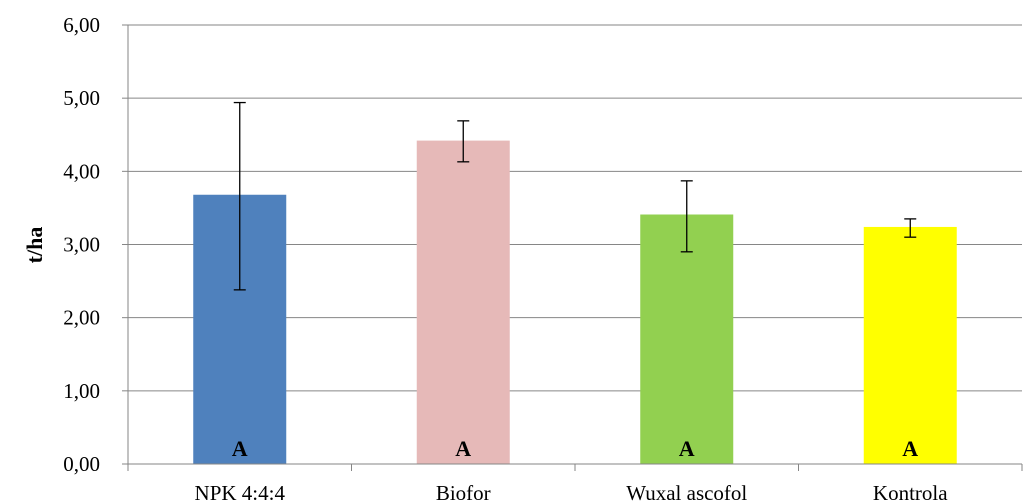 The height and width of the screenshot is (504, 1024). I want to click on x-tick-label: NPK 4:4:4, so click(240, 492).